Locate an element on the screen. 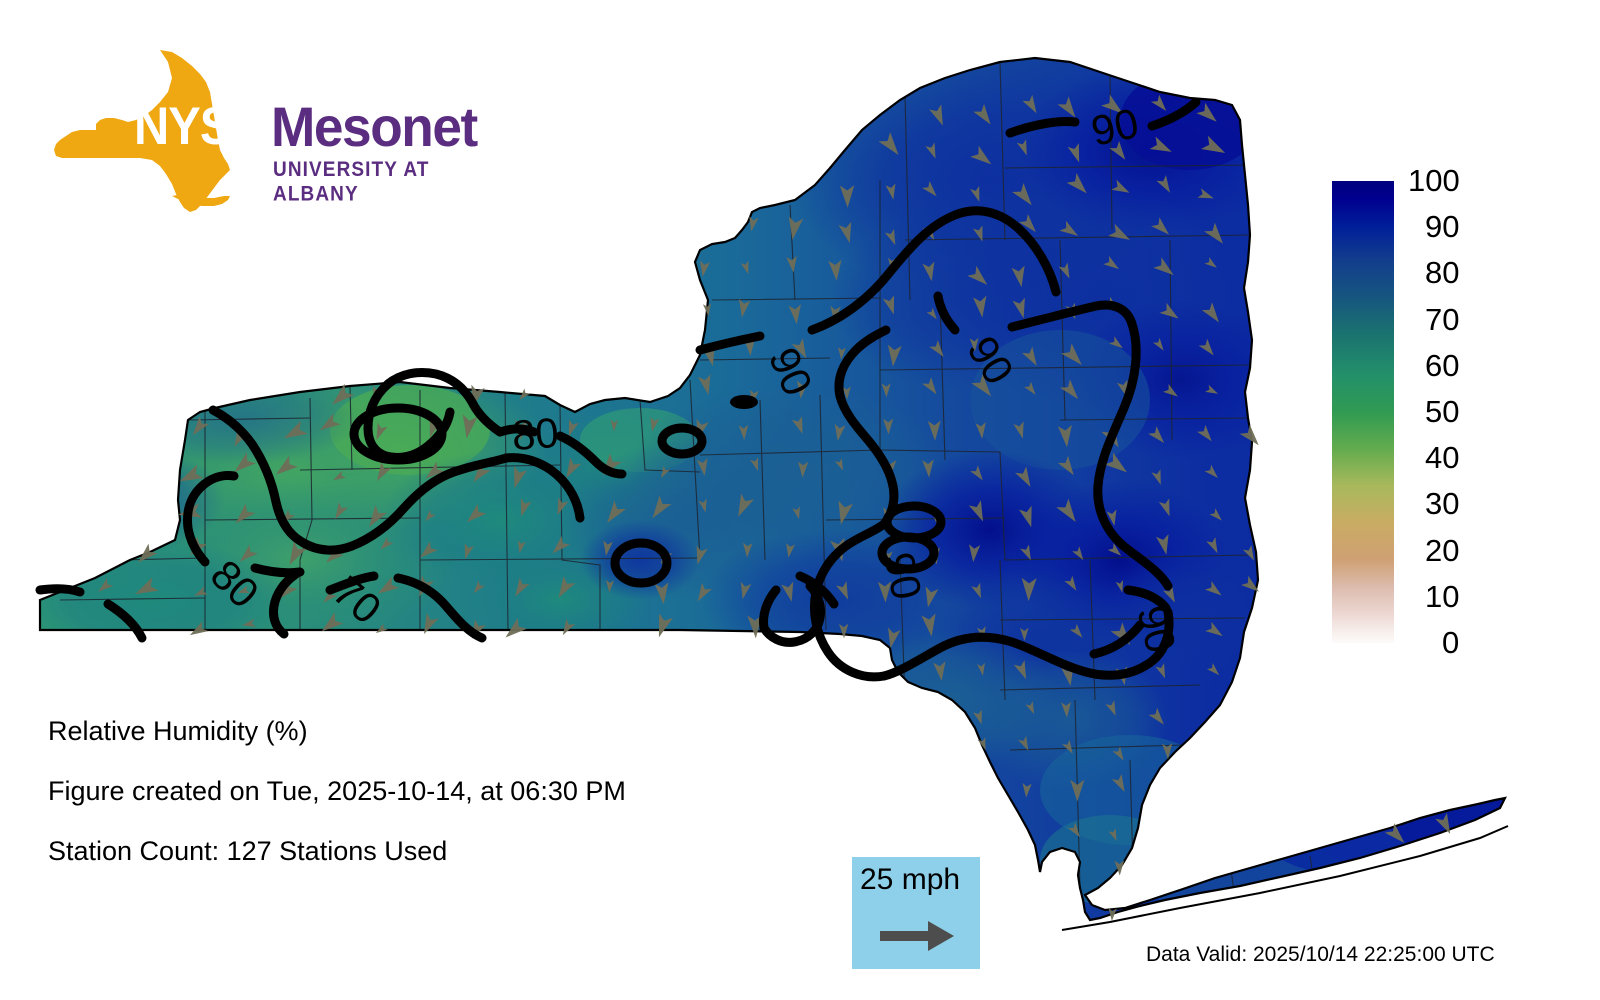 The height and width of the screenshot is (1000, 1600). colorbar-tick-100: 100 is located at coordinates (1434, 180).